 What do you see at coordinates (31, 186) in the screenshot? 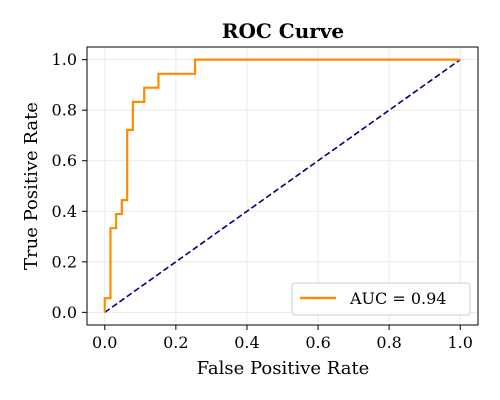
I see `y-axis-label: True Positive Rate` at bounding box center [31, 186].